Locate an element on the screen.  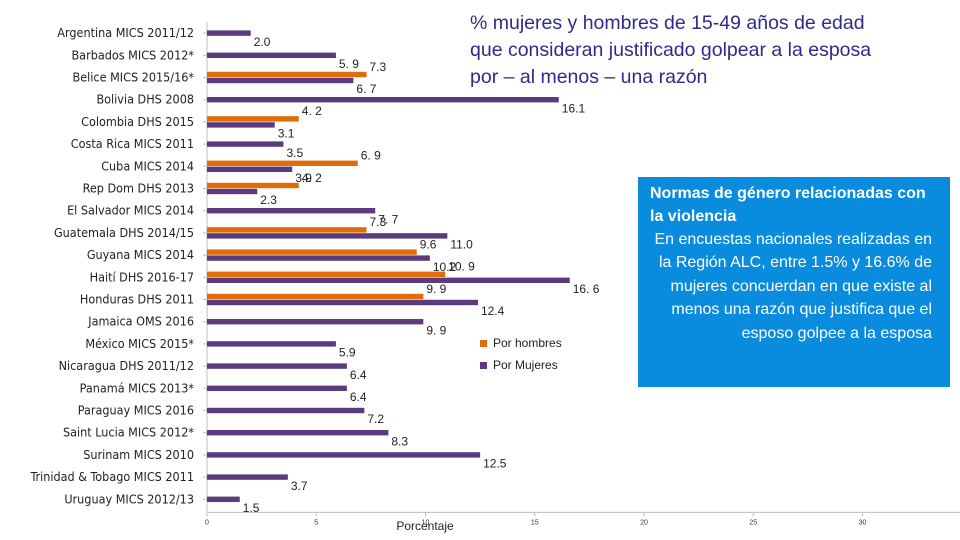
data-label-women: 3.7 is located at coordinates (299, 486).